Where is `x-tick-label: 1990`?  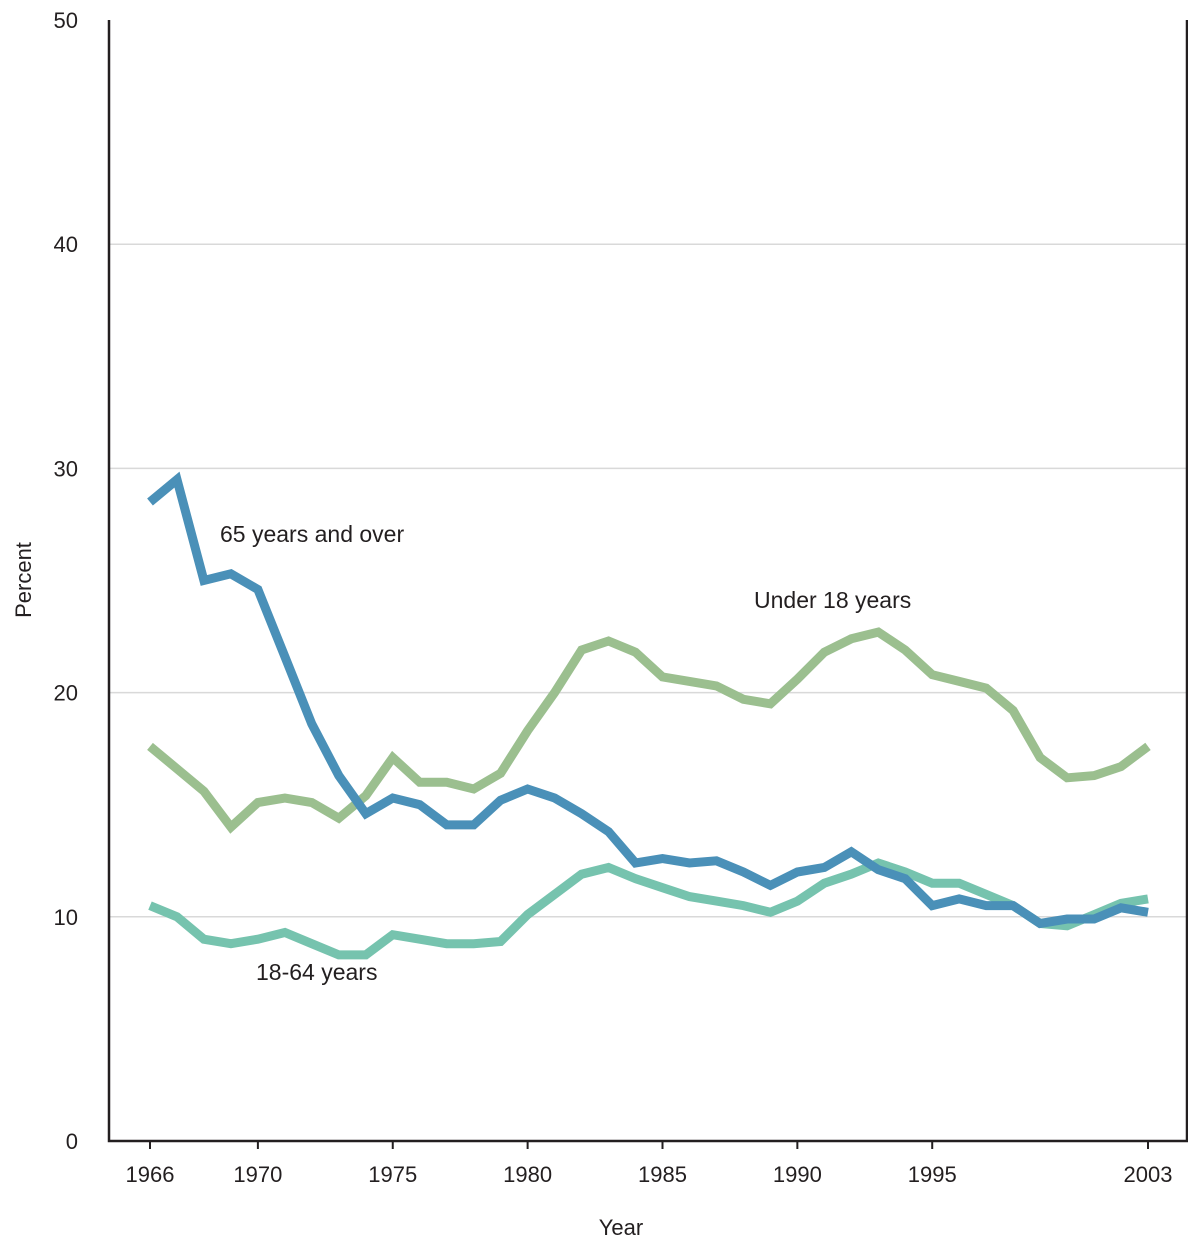
x-tick-label: 1990 is located at coordinates (797, 1174).